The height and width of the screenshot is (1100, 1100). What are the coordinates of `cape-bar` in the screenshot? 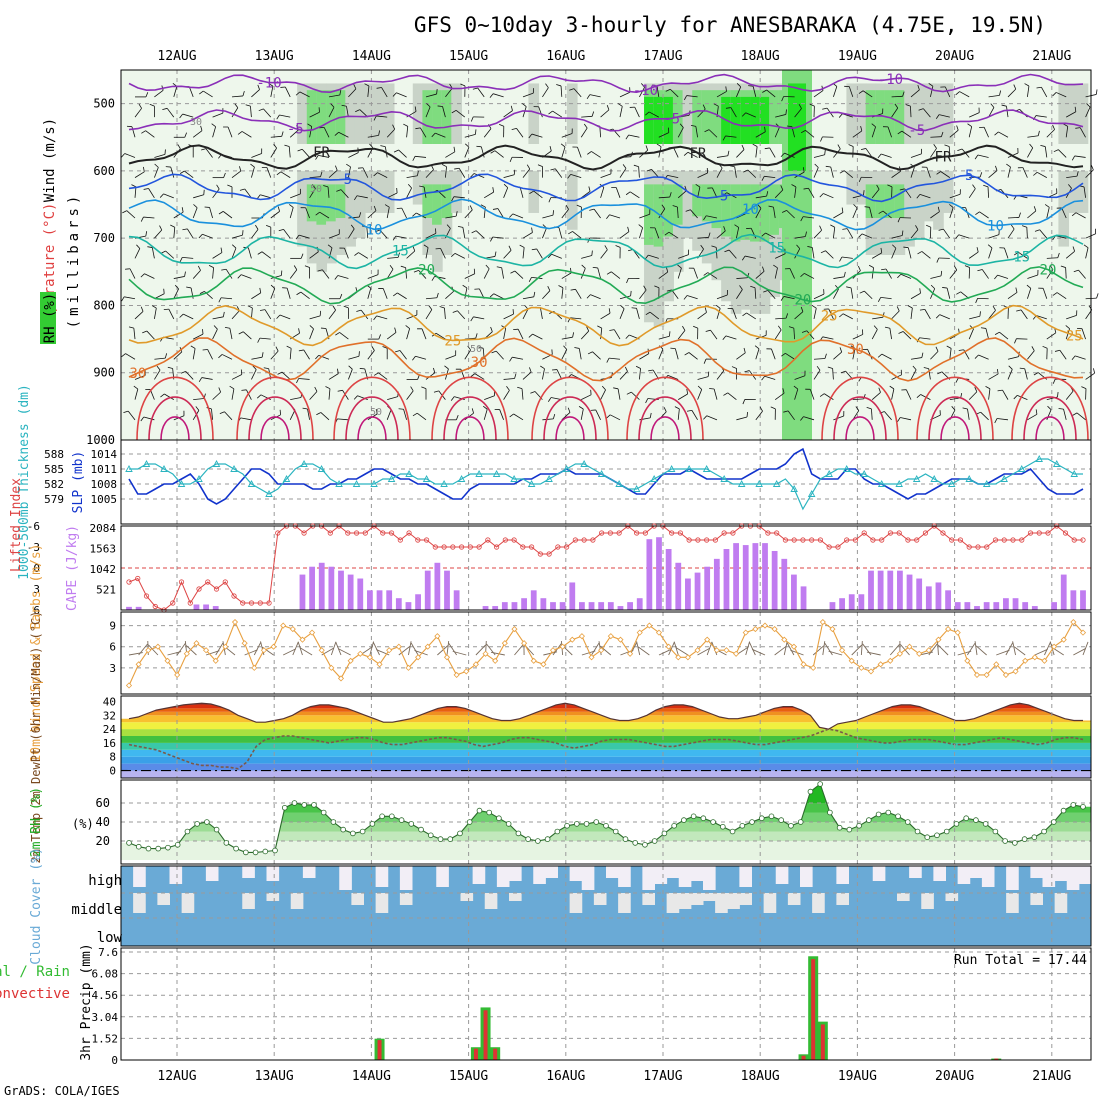 It's located at (890, 590).